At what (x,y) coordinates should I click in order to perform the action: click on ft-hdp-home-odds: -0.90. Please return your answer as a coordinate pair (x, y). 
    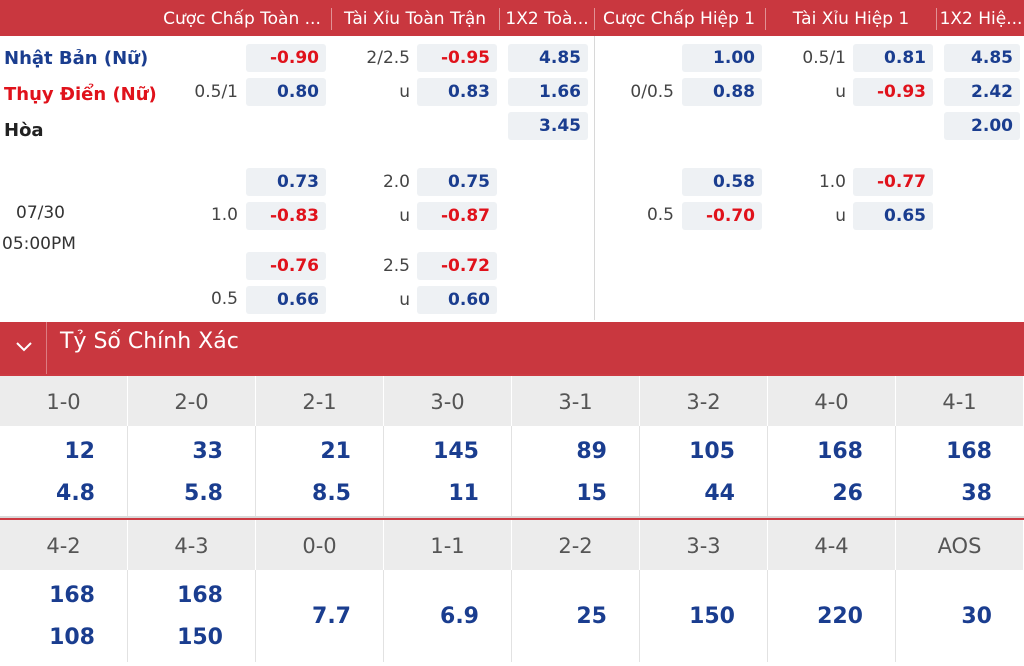
    Looking at the image, I should click on (286, 58).